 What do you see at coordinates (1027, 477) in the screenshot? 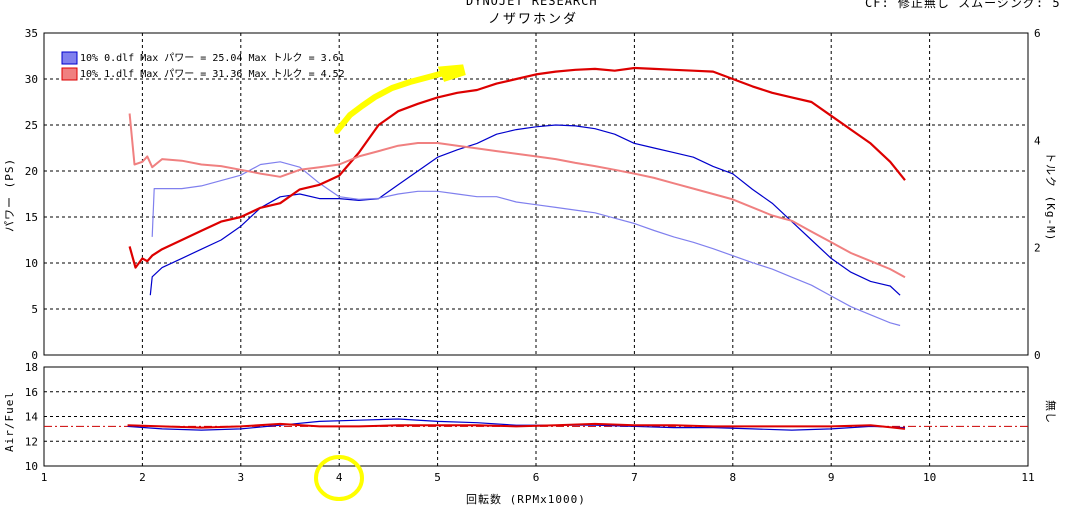
I see `x-tick-label: 11` at bounding box center [1027, 477].